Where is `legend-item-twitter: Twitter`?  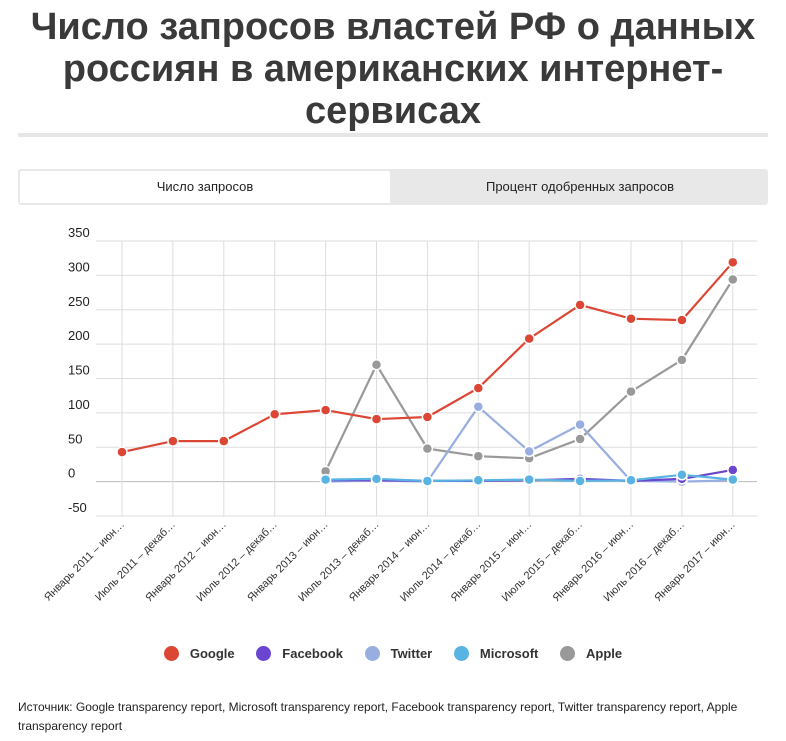 legend-item-twitter: Twitter is located at coordinates (399, 653).